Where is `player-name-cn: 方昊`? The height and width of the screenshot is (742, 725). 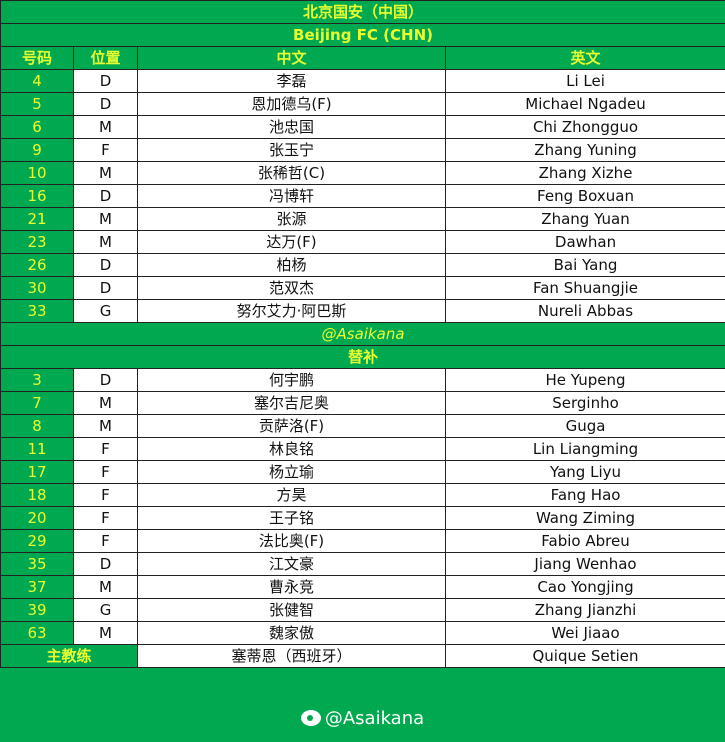
player-name-cn: 方昊 is located at coordinates (291, 495).